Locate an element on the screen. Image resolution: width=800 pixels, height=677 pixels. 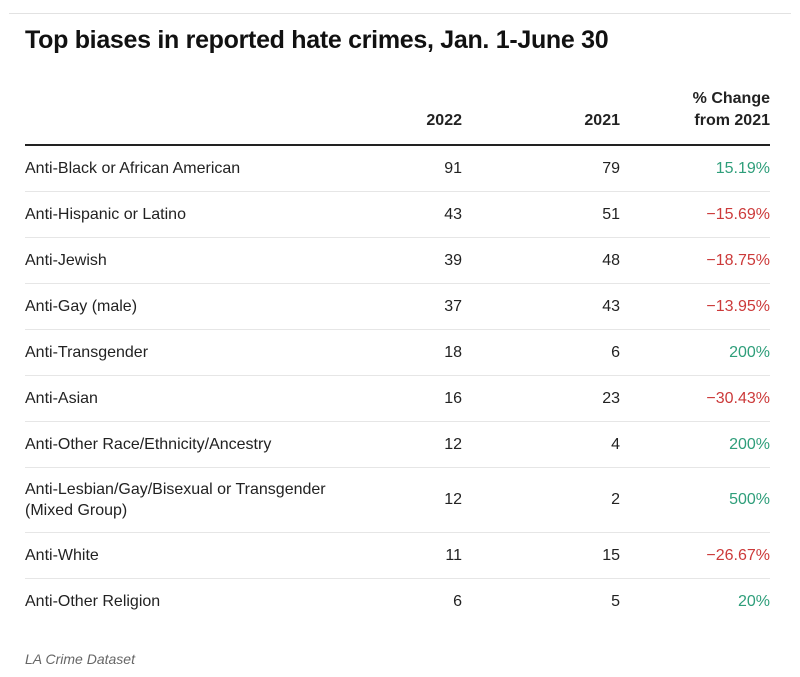
header-row: 2022 2021 % Change from 2021 is located at coordinates (397, 116).